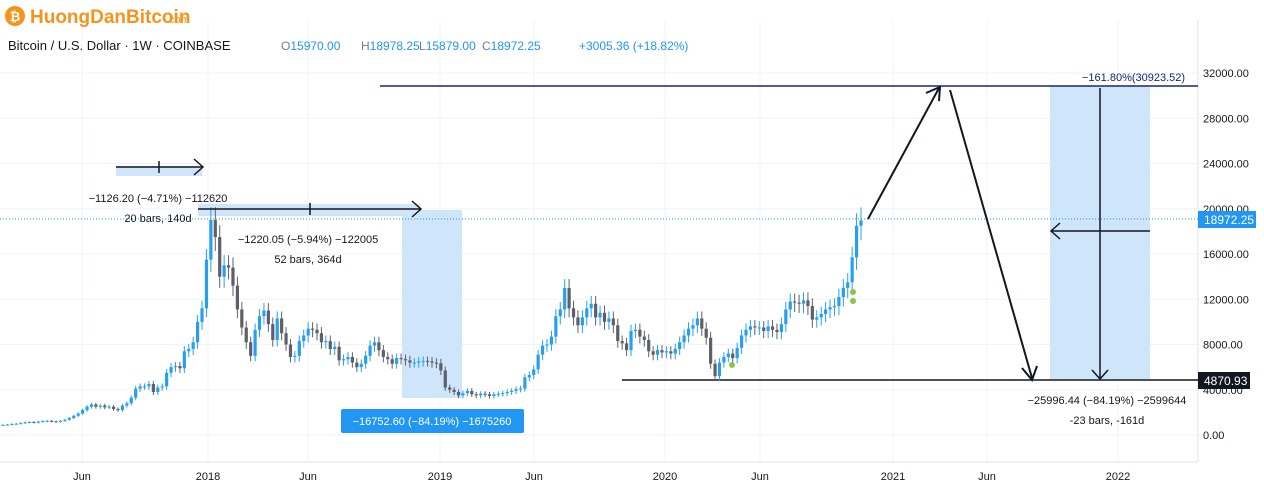  What do you see at coordinates (1107, 421) in the screenshot?
I see `measure-4-line2: -23 bars, -161d` at bounding box center [1107, 421].